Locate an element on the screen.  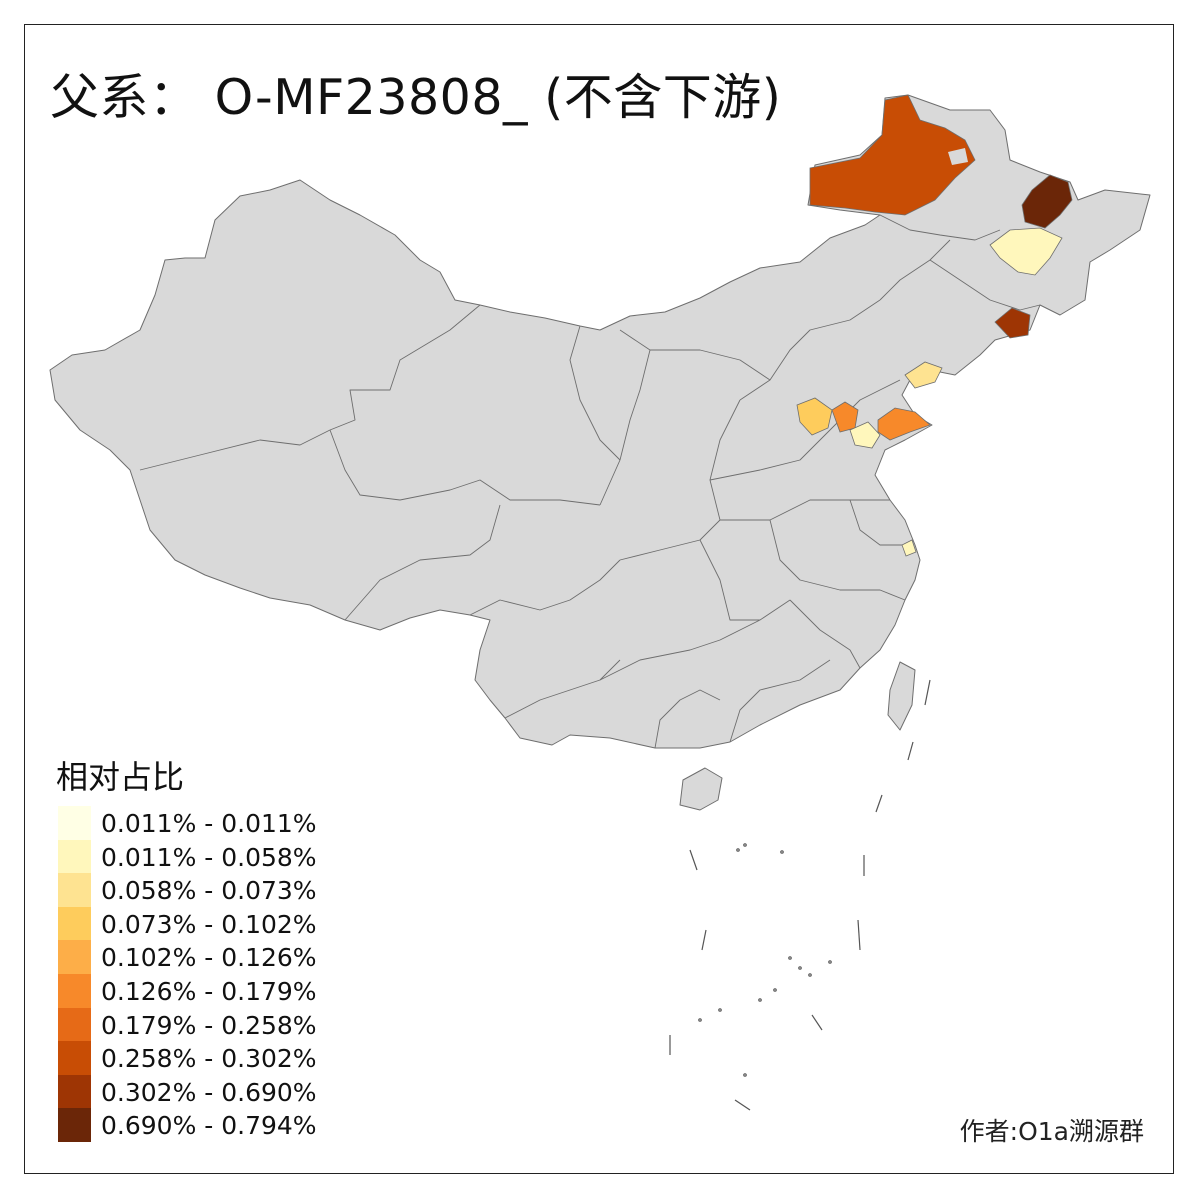
legend-label: 0.011% - 0.058% is located at coordinates (209, 857).